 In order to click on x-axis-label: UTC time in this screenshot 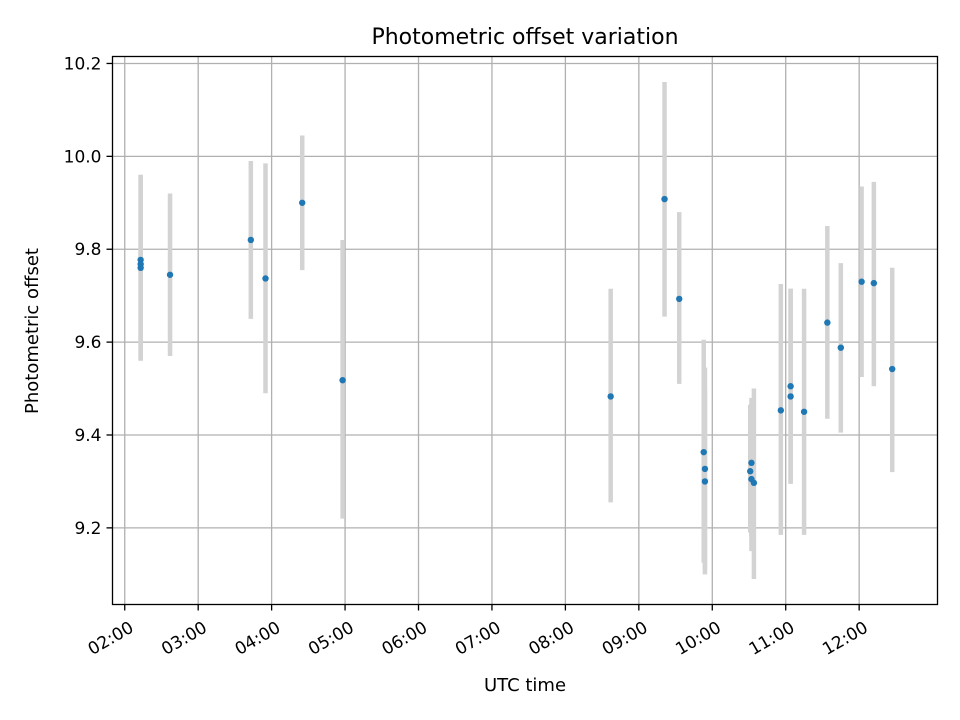, I will do `click(525, 685)`.